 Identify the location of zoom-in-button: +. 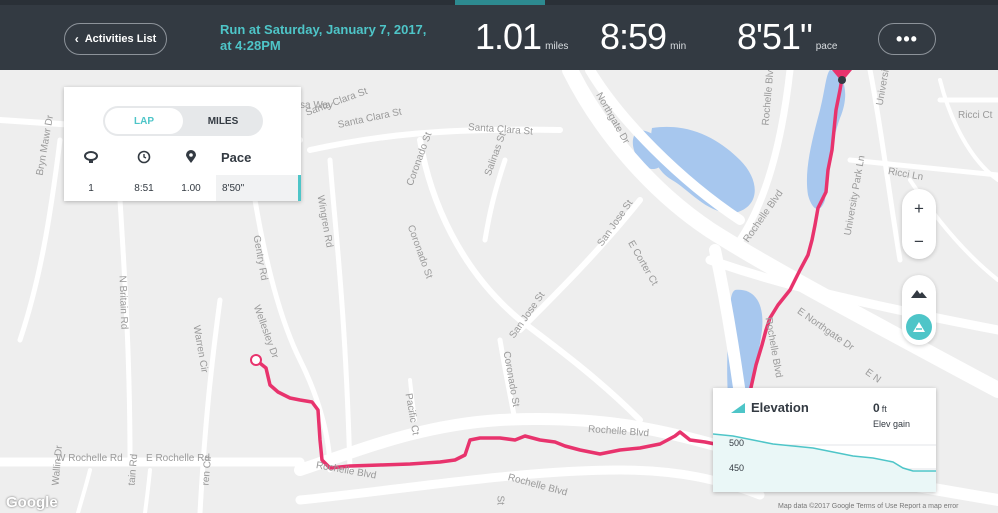
(919, 208).